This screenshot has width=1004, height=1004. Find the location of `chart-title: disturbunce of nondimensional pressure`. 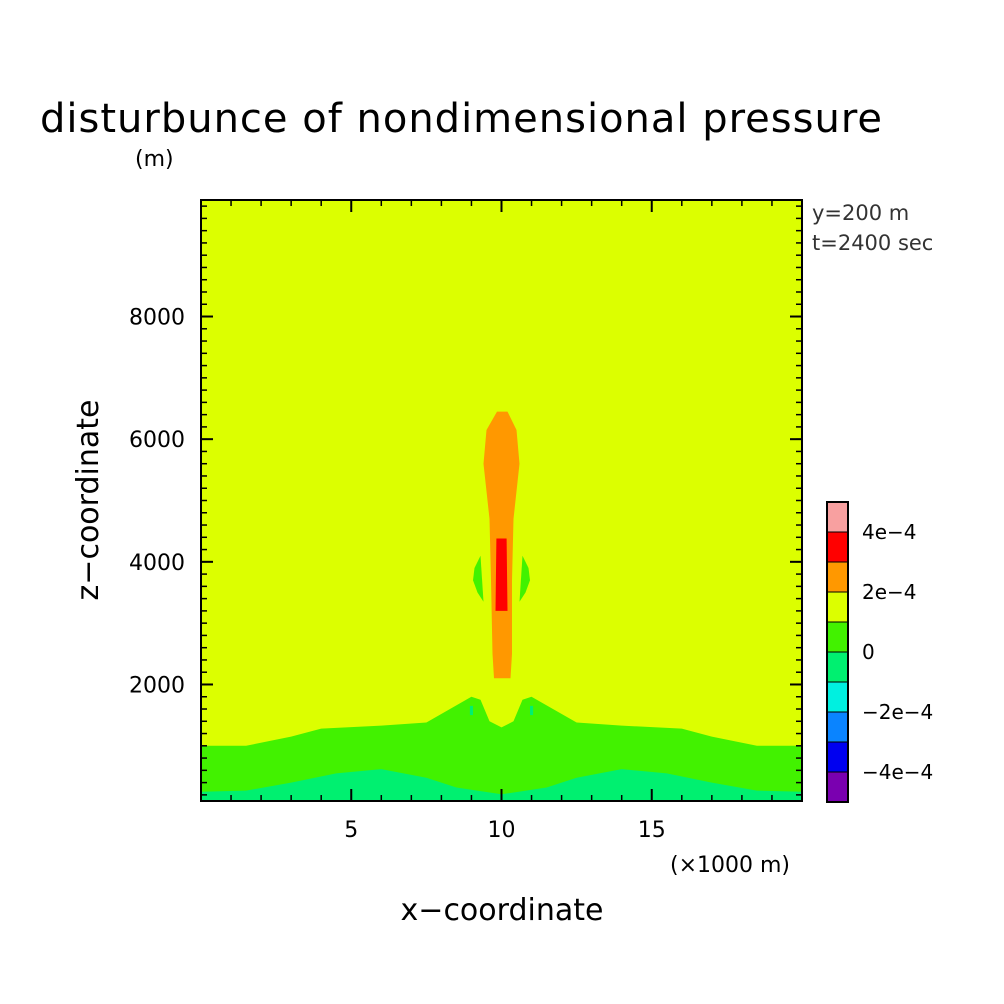

chart-title: disturbunce of nondimensional pressure is located at coordinates (461, 119).